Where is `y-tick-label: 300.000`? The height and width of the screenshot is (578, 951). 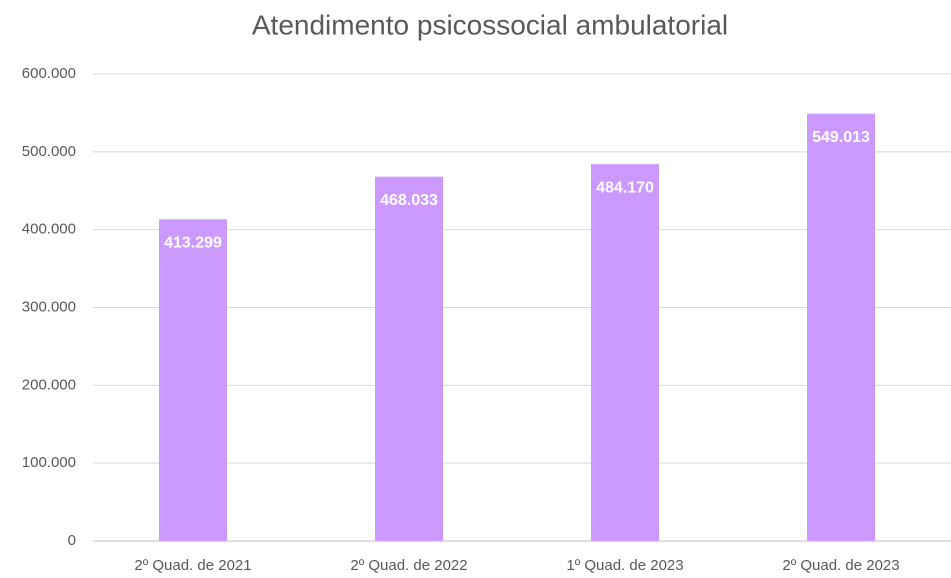
y-tick-label: 300.000 is located at coordinates (49, 306).